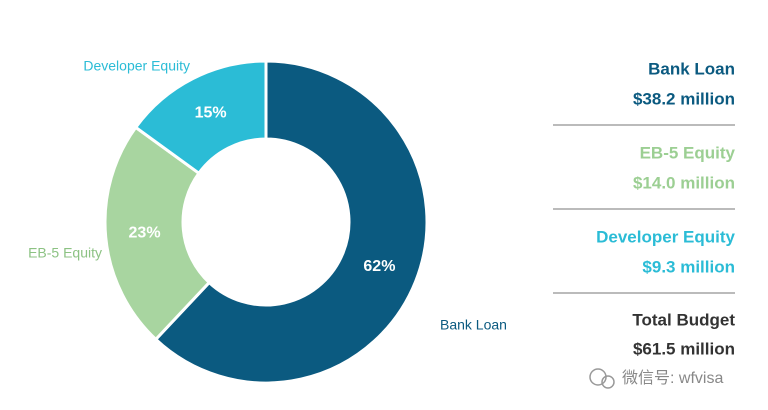  What do you see at coordinates (672, 378) in the screenshot?
I see `watermark-text: 微信号: wfvisa` at bounding box center [672, 378].